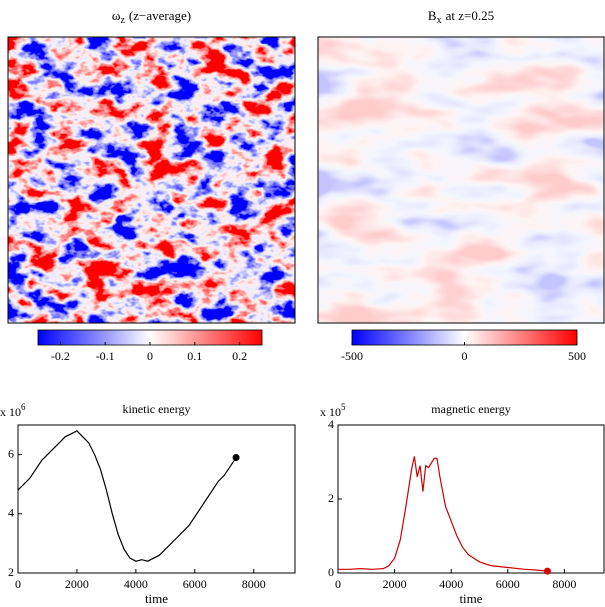 This screenshot has height=607, width=605. What do you see at coordinates (11, 453) in the screenshot?
I see `y-tick-label: 6` at bounding box center [11, 453].